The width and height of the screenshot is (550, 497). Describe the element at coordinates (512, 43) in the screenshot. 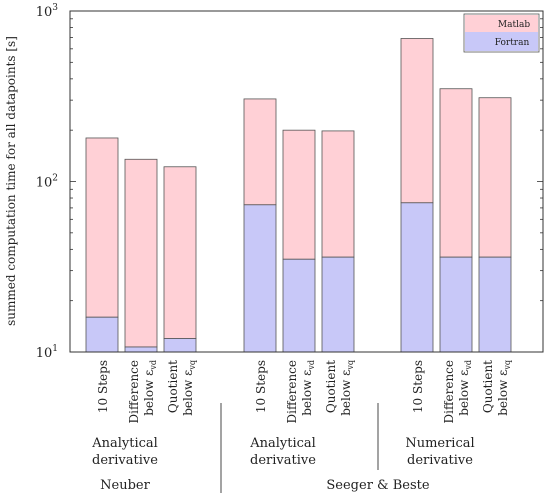

I see `legend-entry-fortran: Fortran` at that location.